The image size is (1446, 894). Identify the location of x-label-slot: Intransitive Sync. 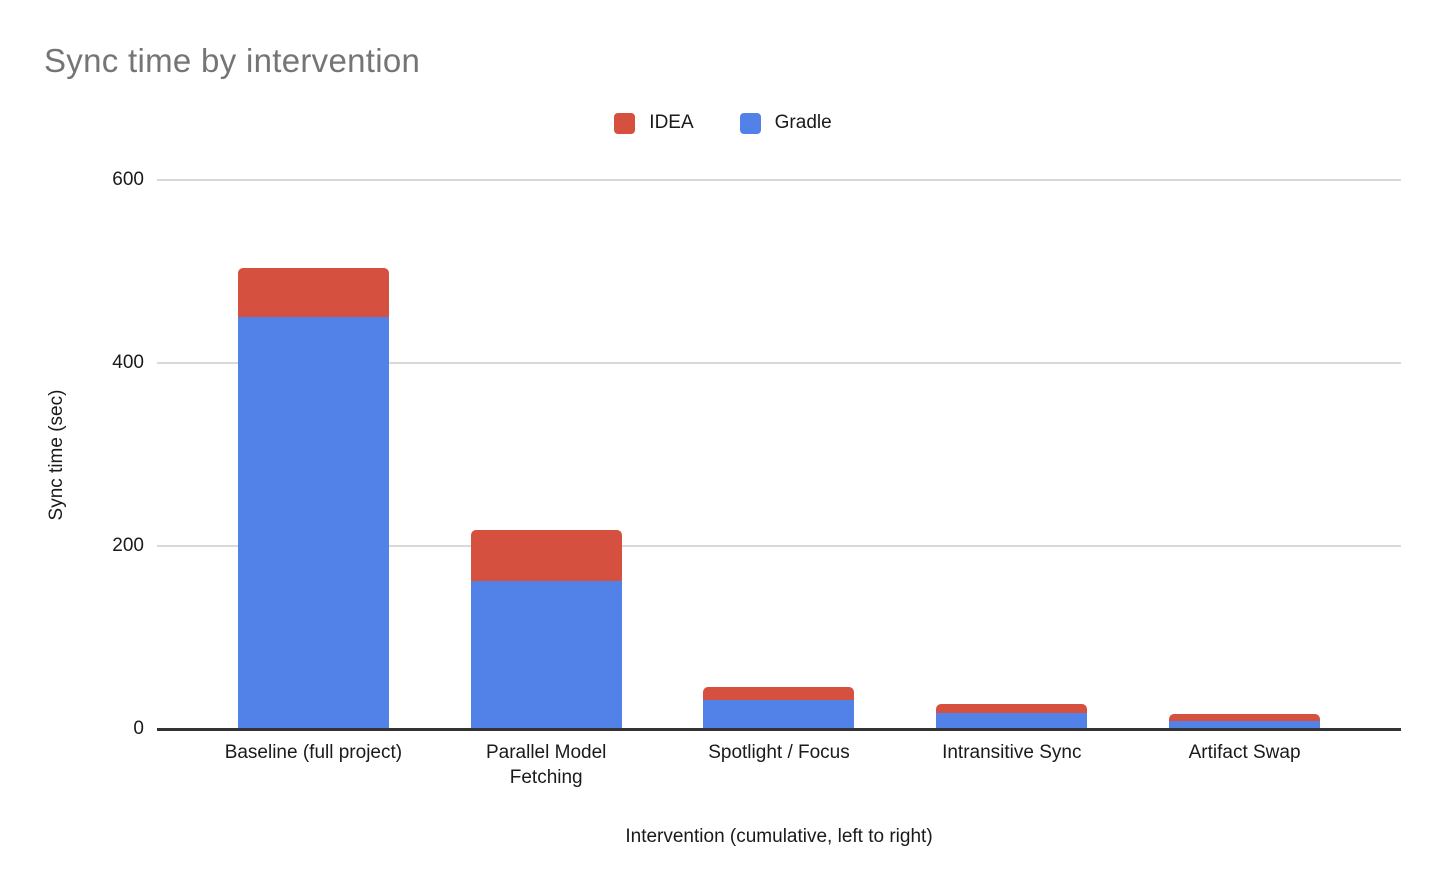
(1011, 765).